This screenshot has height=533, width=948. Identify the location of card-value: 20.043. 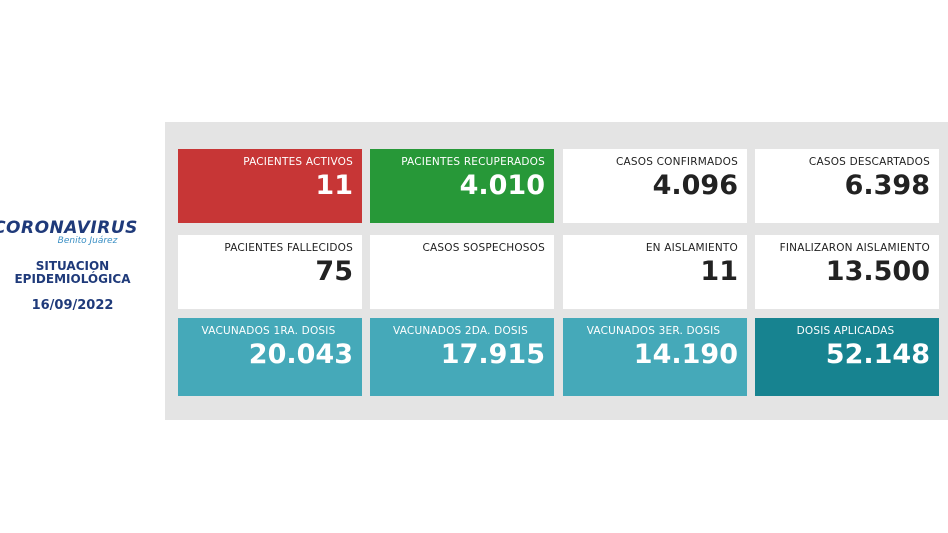
(300, 354).